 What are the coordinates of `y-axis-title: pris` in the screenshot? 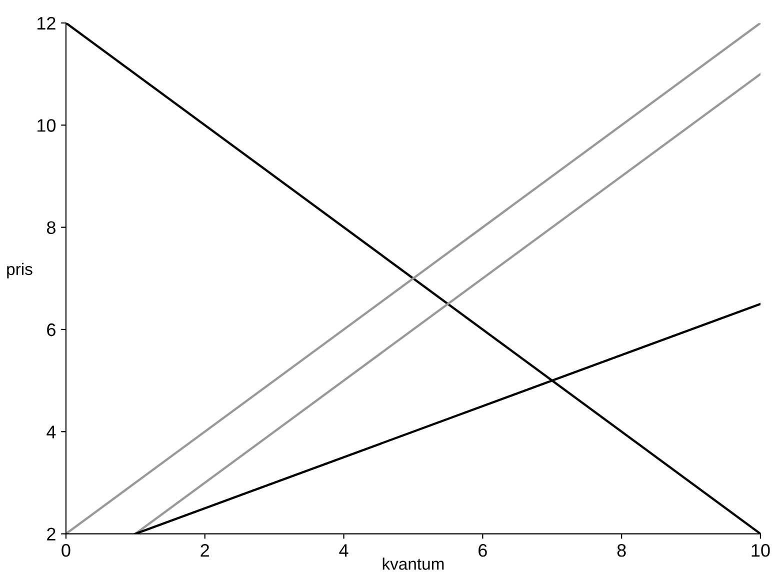 It's located at (19, 270).